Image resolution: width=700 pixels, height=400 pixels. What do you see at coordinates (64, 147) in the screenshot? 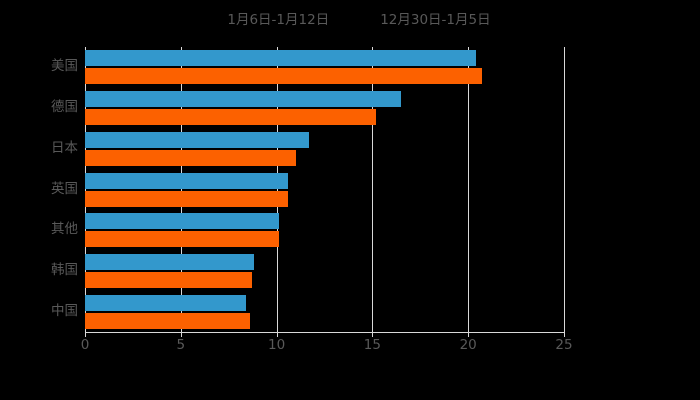
I see `y-tick-label: 日本` at bounding box center [64, 147].